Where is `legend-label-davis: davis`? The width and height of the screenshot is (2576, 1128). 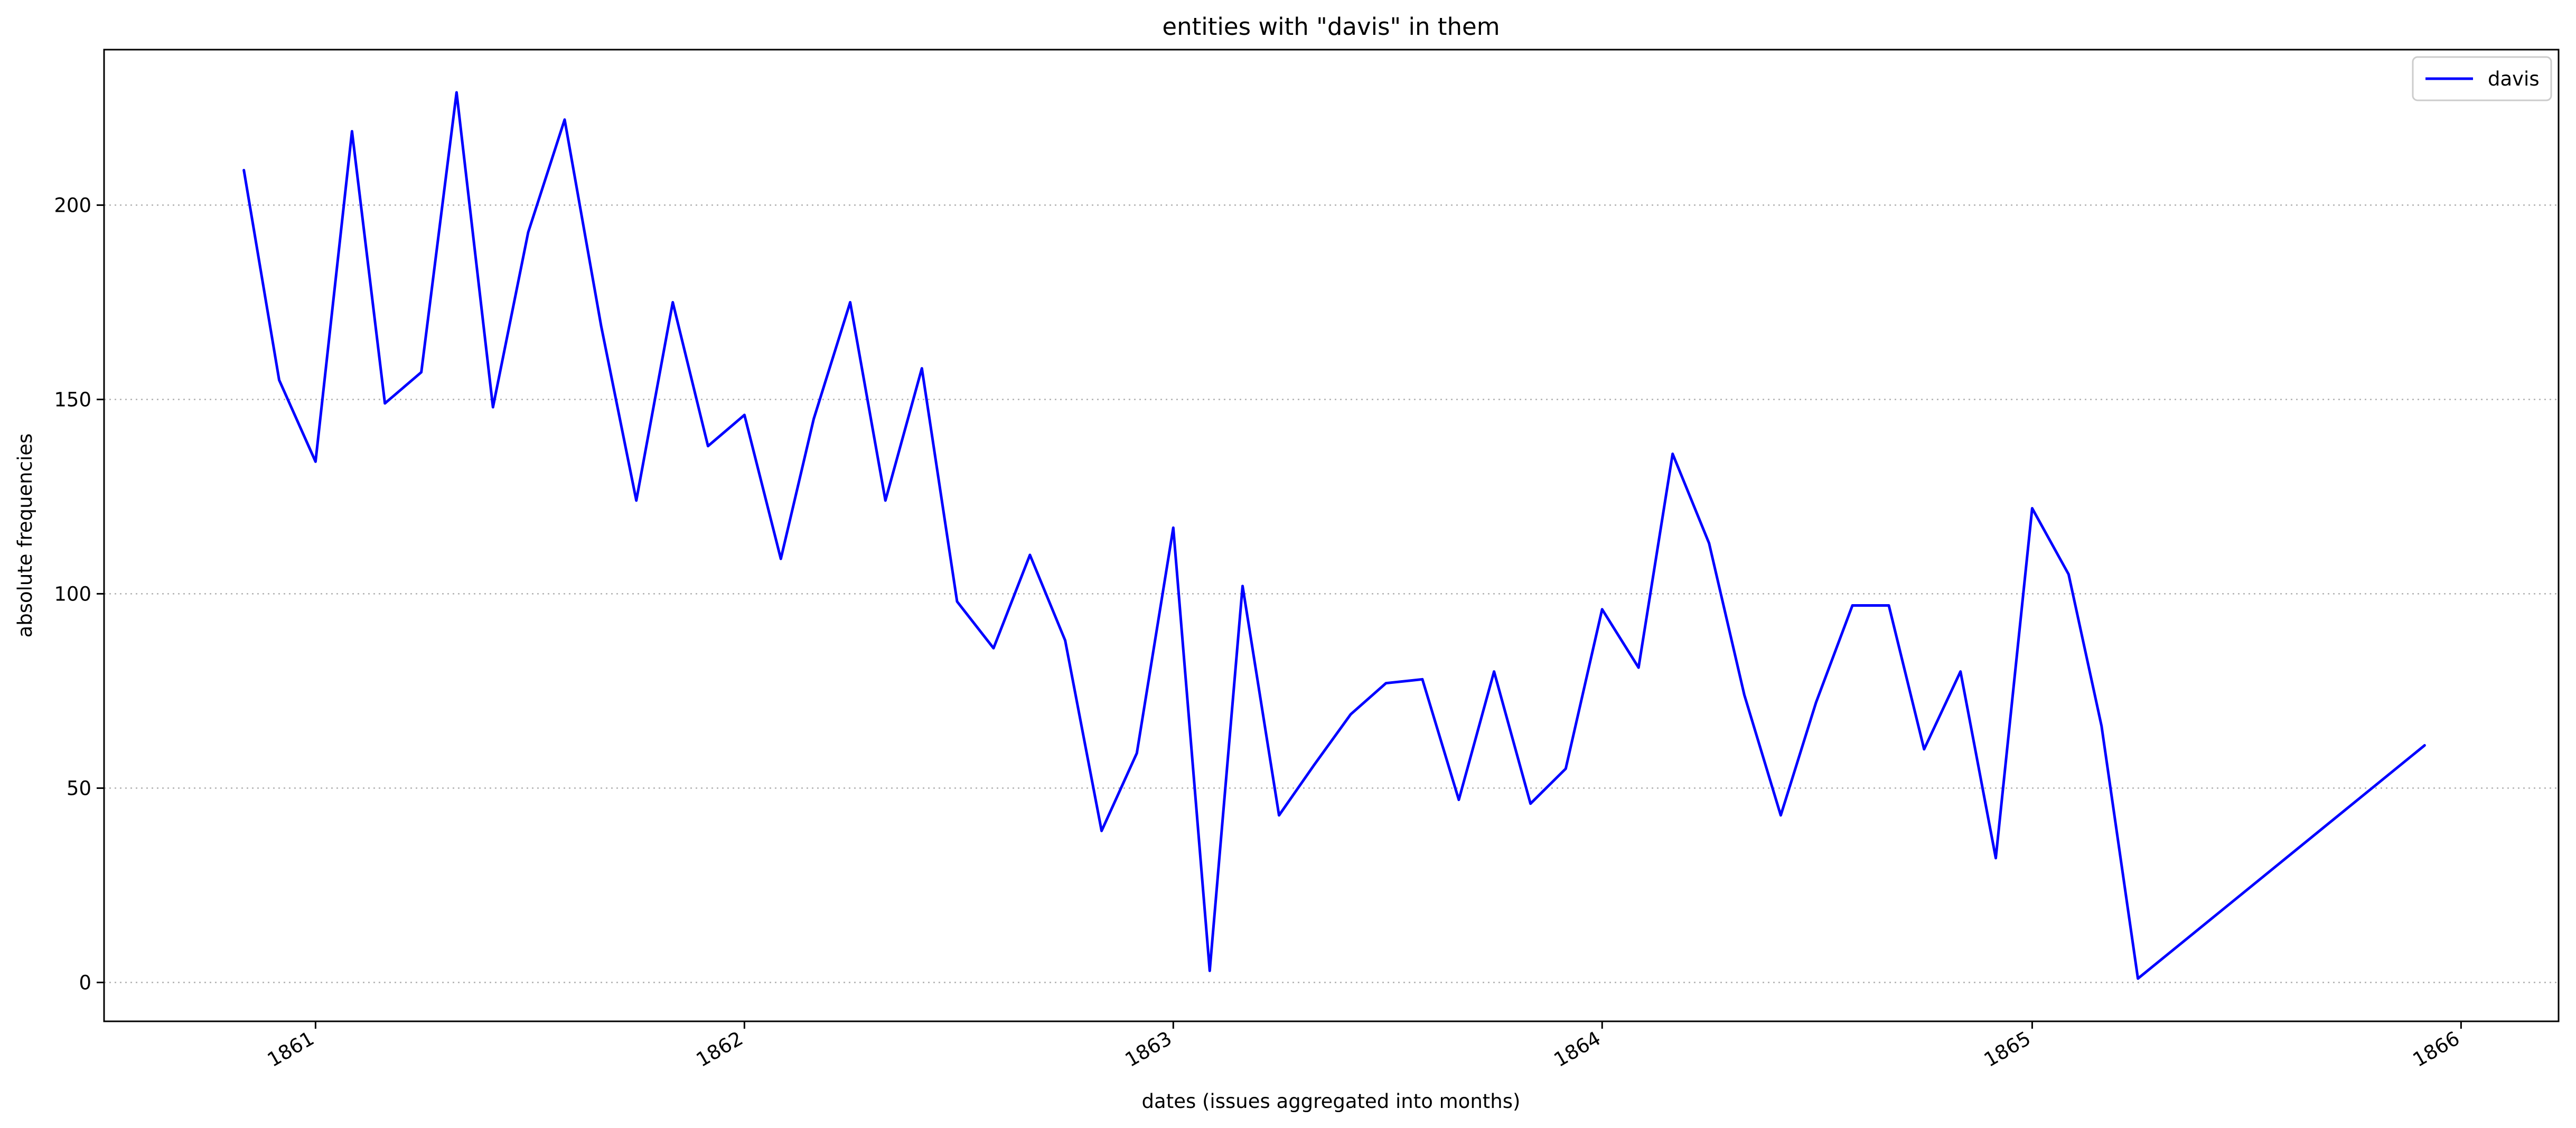
legend-label-davis: davis is located at coordinates (2514, 79).